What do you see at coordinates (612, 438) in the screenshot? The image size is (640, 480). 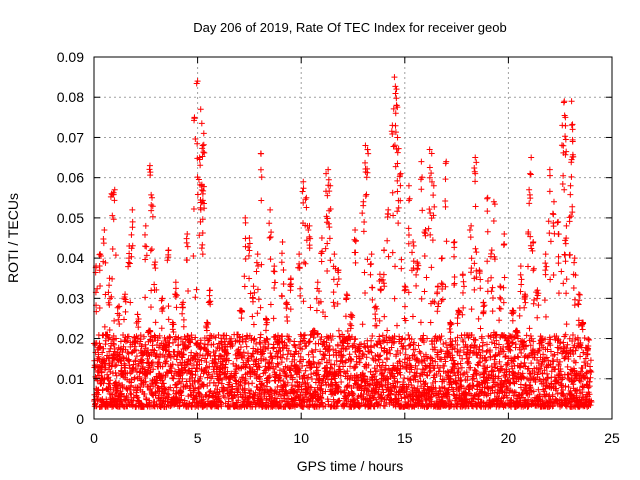 I see `x-tick-label: 25` at bounding box center [612, 438].